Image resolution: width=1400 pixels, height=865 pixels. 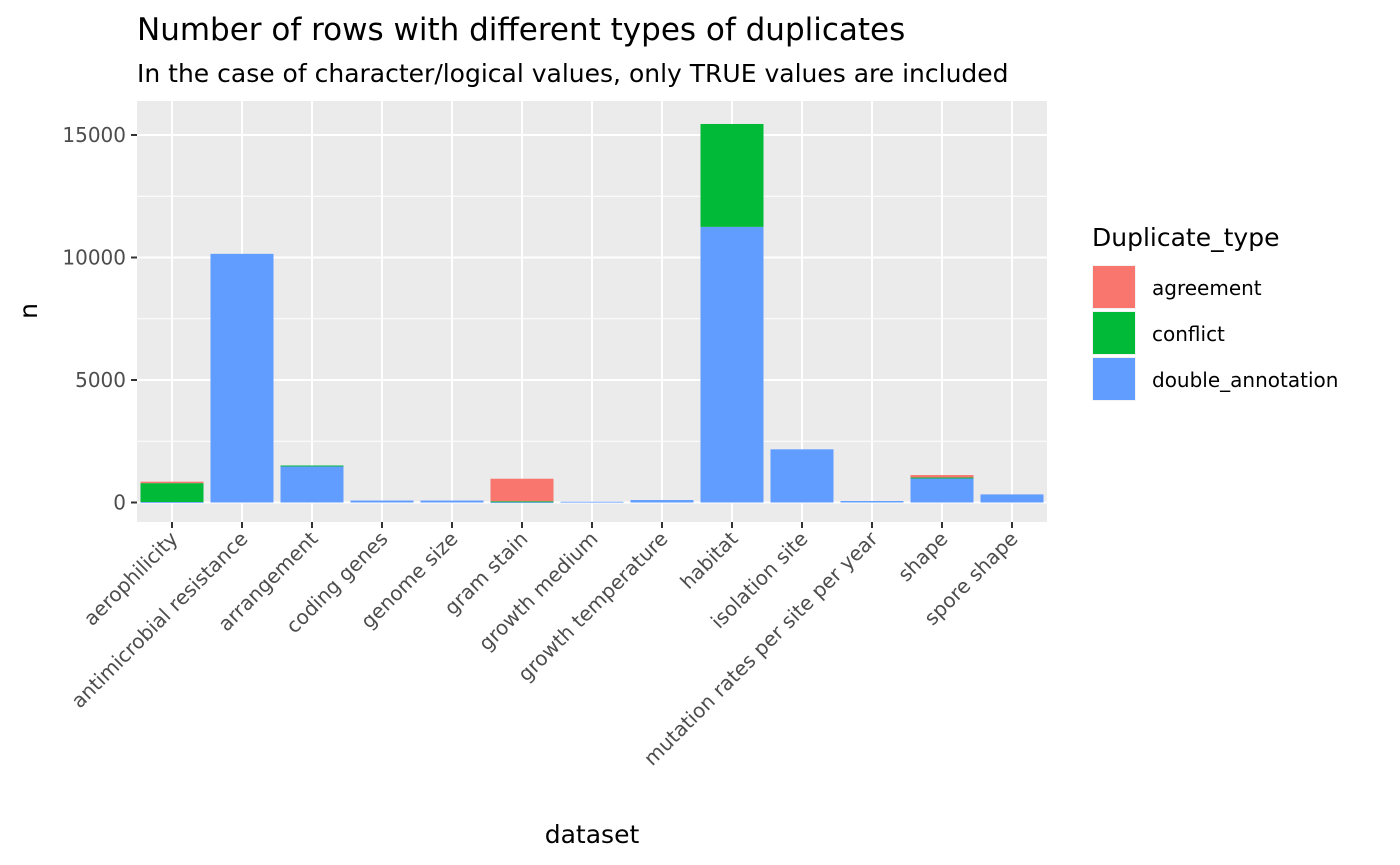 What do you see at coordinates (1114, 287) in the screenshot?
I see `legend-key-agreement` at bounding box center [1114, 287].